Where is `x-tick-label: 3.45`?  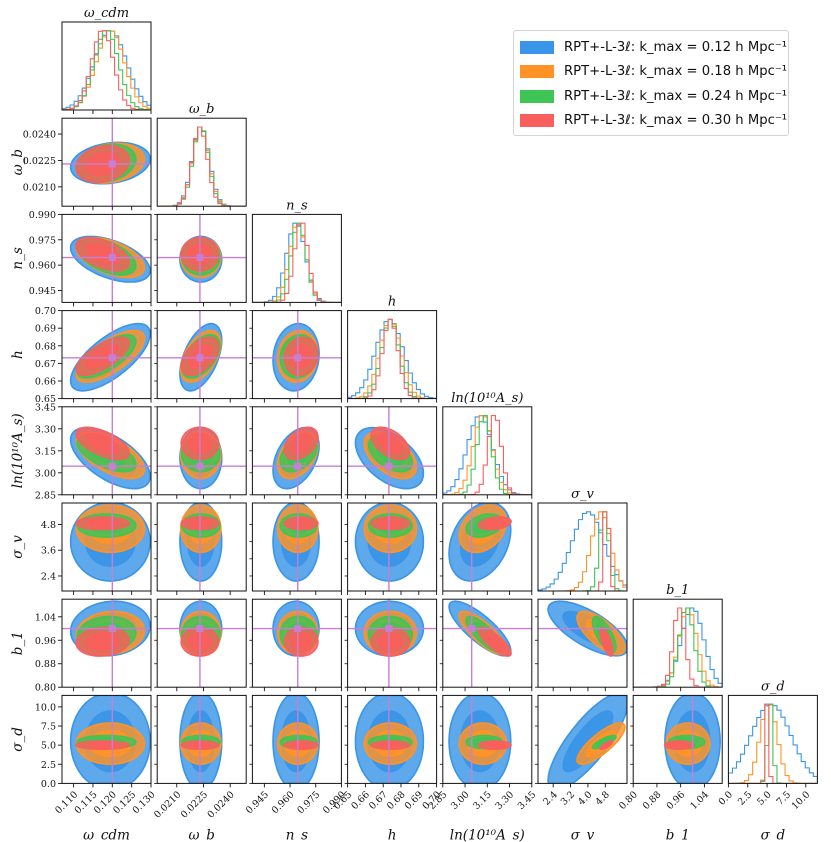
x-tick-label: 3.45 is located at coordinates (527, 800).